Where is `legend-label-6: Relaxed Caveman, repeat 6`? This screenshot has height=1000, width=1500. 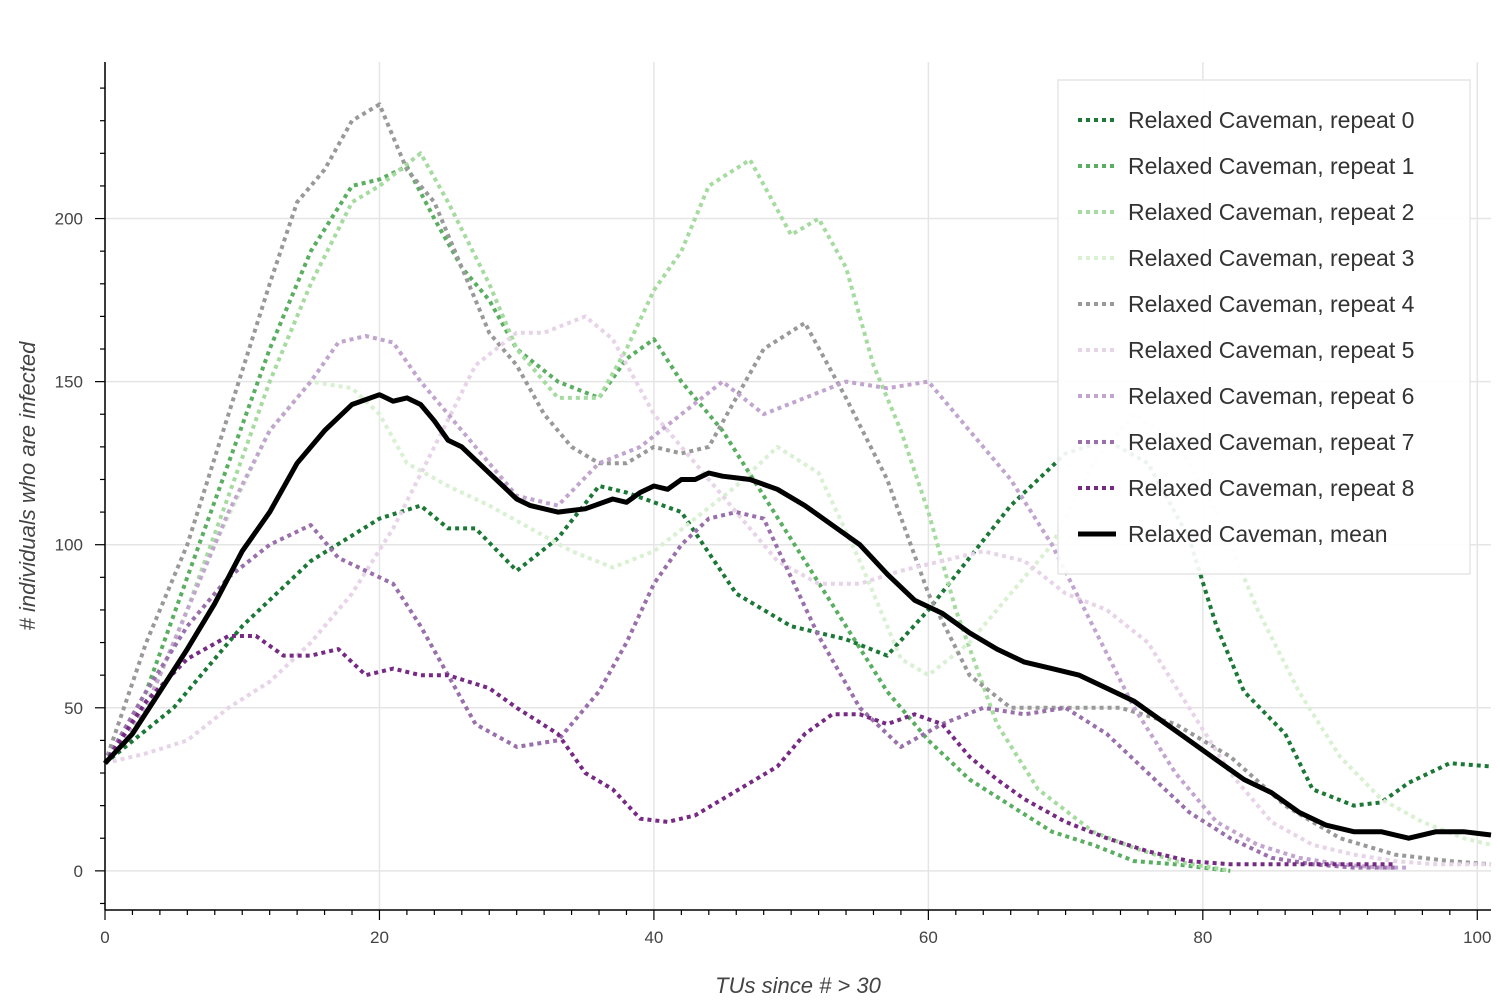 legend-label-6: Relaxed Caveman, repeat 6 is located at coordinates (1271, 396).